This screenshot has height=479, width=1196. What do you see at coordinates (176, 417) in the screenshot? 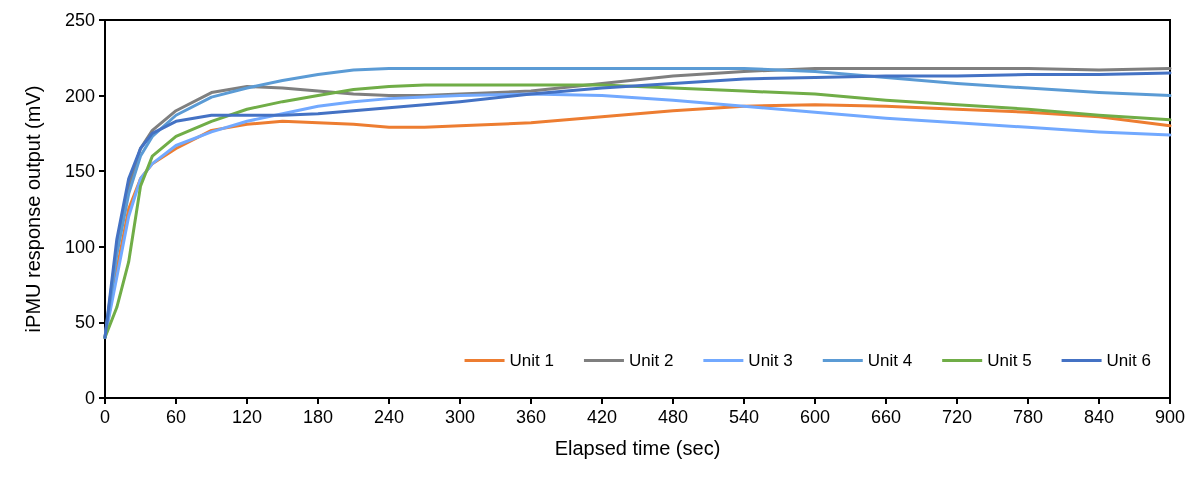
I see `x-tick-label: 60` at bounding box center [176, 417].